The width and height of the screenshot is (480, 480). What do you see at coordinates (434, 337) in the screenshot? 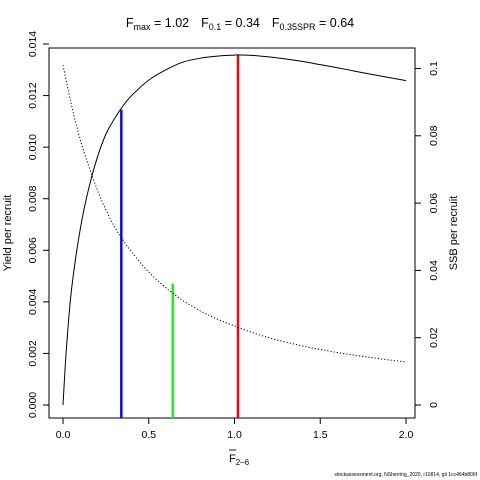
I see `y-right-tick-label: 0.02` at bounding box center [434, 337].